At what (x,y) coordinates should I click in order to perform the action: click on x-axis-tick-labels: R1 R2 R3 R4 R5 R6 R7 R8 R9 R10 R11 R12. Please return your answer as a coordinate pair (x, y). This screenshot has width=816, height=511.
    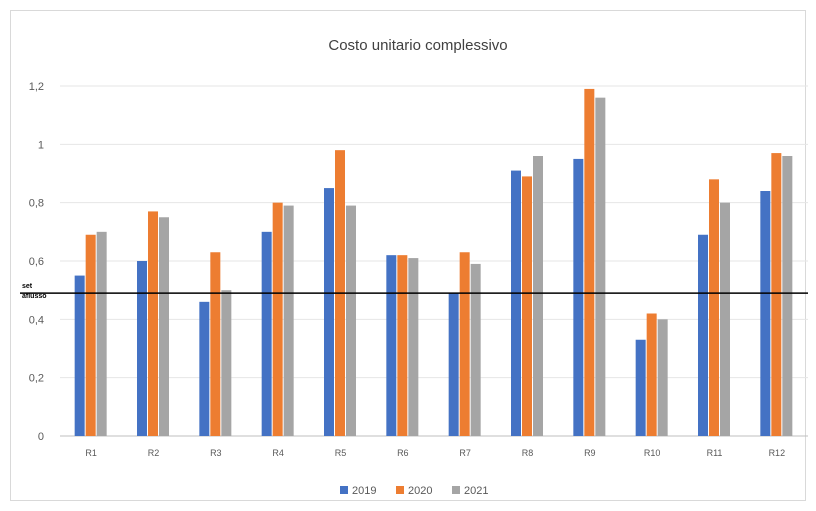
    Looking at the image, I should click on (435, 453).